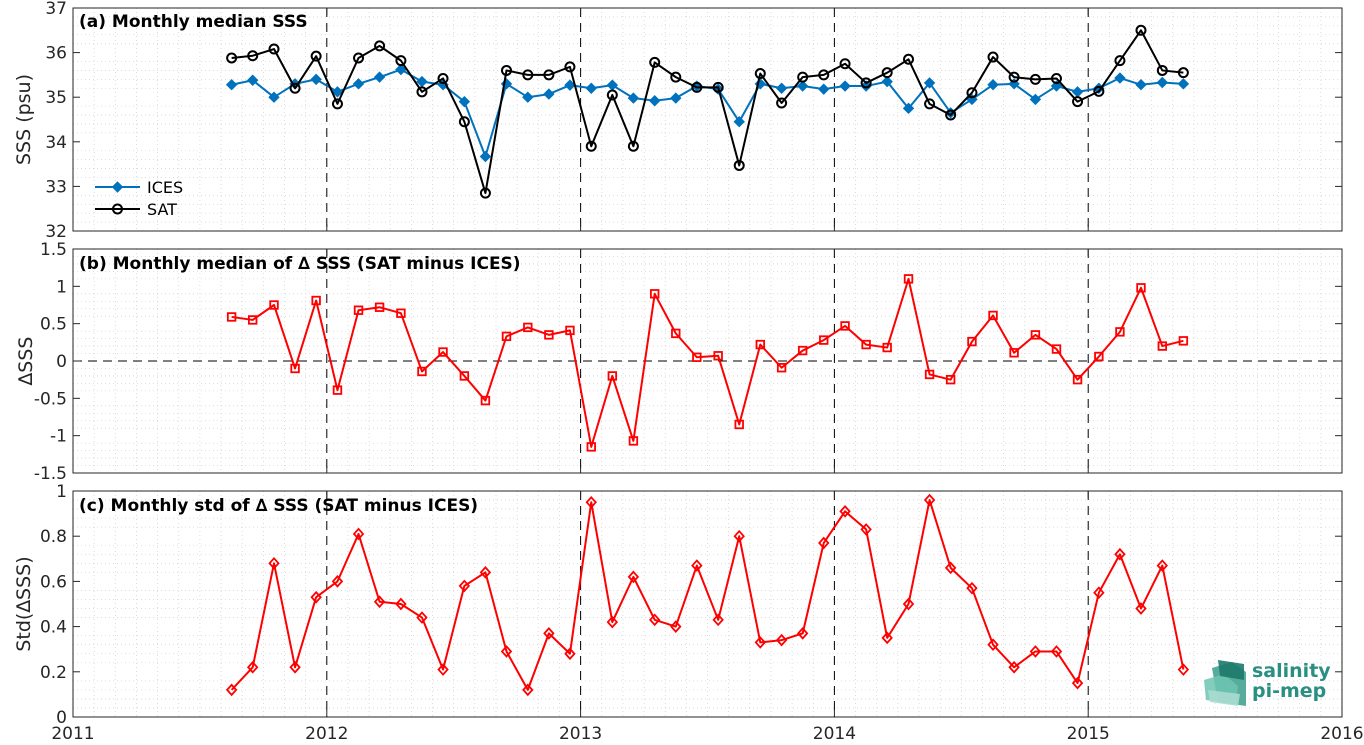 The height and width of the screenshot is (745, 1364). What do you see at coordinates (58, 437) in the screenshot?
I see `y-tick-label: -1` at bounding box center [58, 437].